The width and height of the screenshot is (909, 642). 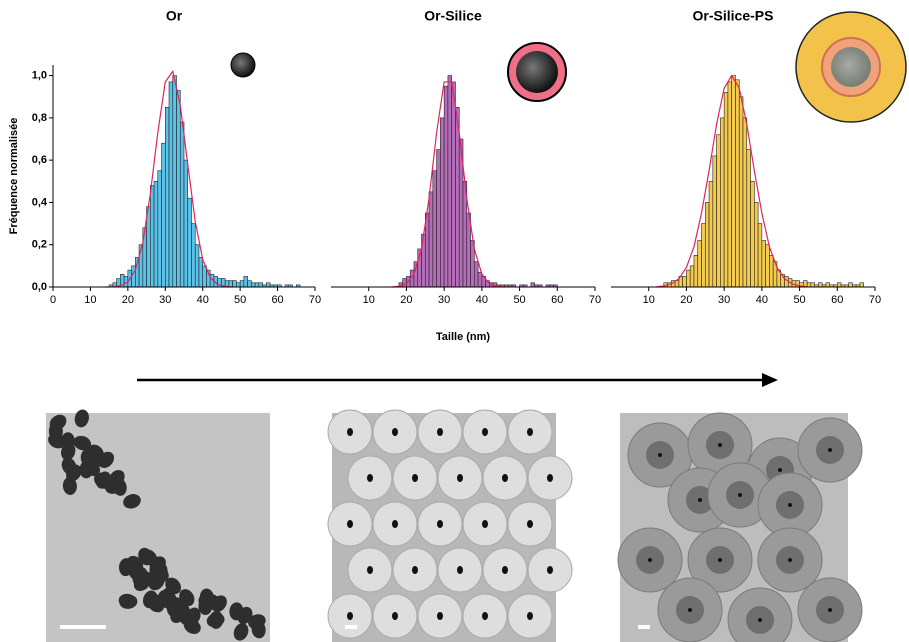 I want to click on x-tick-label: 20, so click(x=406, y=300).